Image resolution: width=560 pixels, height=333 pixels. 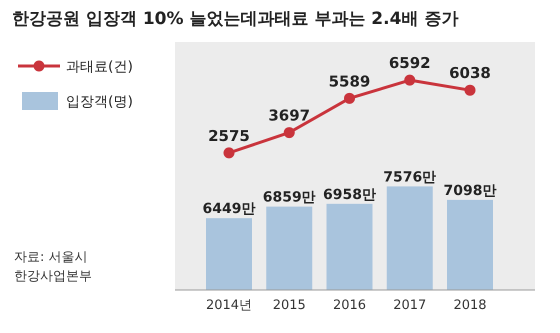 What do you see at coordinates (53, 276) in the screenshot?
I see `text: 한강사업본부` at bounding box center [53, 276].